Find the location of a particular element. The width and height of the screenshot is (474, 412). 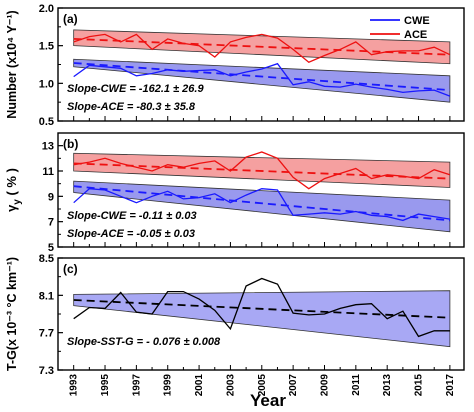

y-tick-label: 2.0 is located at coordinates (46, 9).